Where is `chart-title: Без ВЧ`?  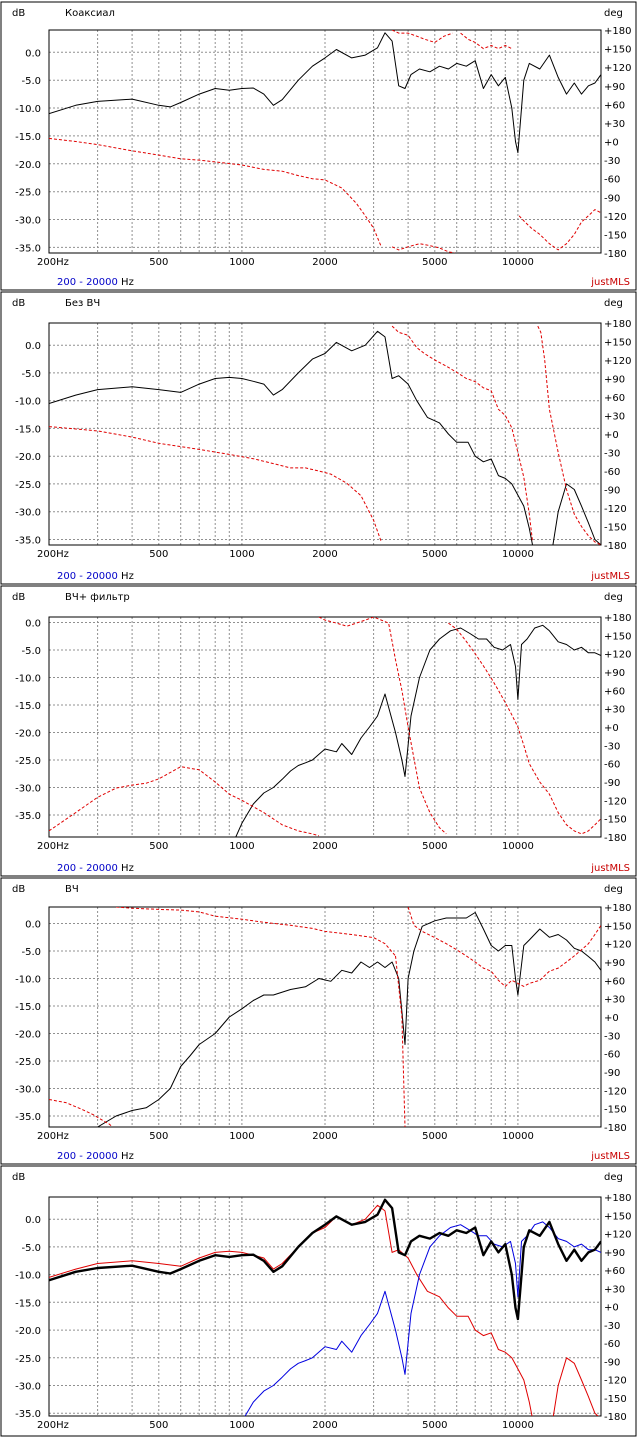 chart-title: Без ВЧ is located at coordinates (82, 303).